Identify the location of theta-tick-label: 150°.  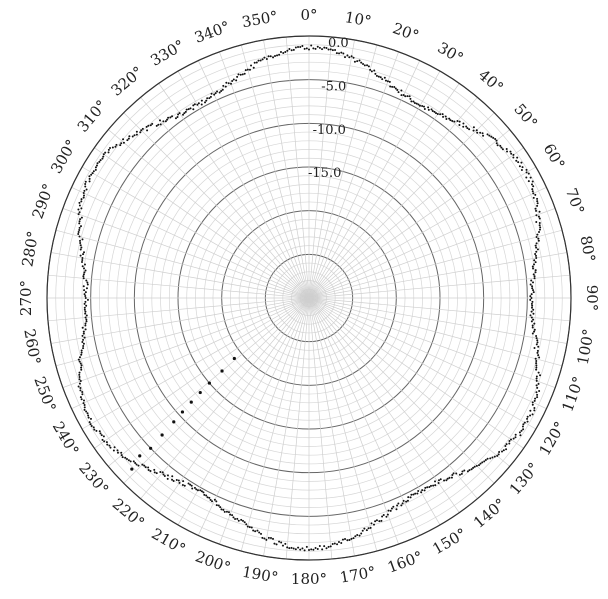
(449, 542).